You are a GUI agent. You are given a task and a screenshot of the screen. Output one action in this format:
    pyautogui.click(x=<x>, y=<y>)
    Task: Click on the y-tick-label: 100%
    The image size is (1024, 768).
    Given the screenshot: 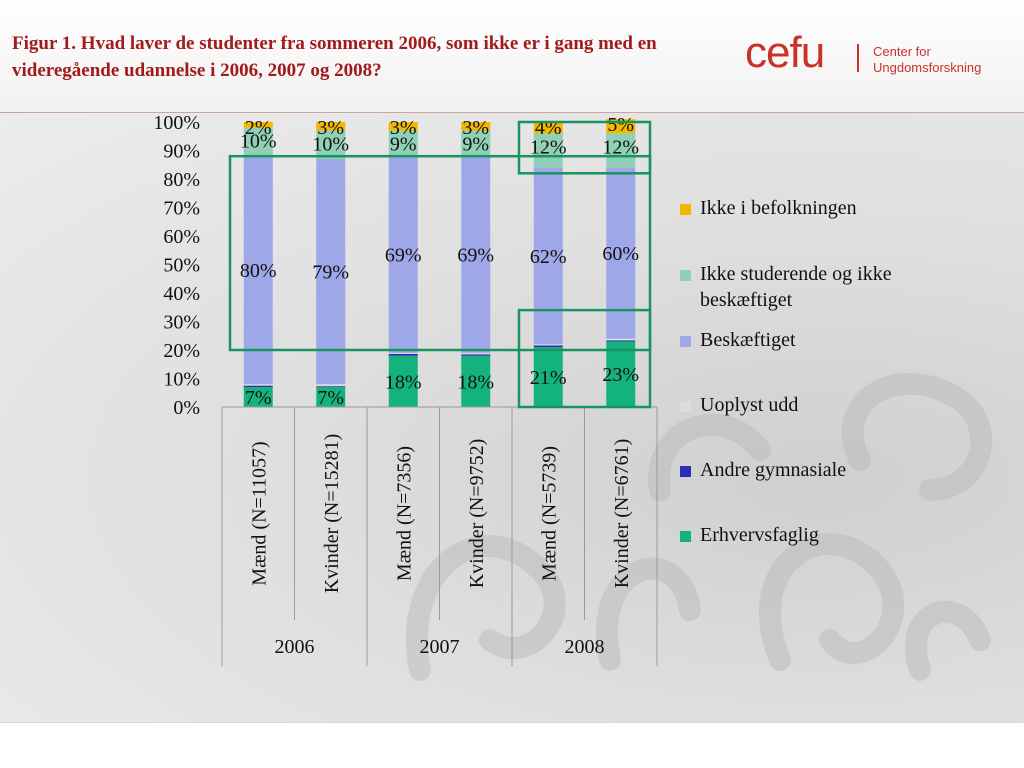 What is the action you would take?
    pyautogui.click(x=176, y=123)
    